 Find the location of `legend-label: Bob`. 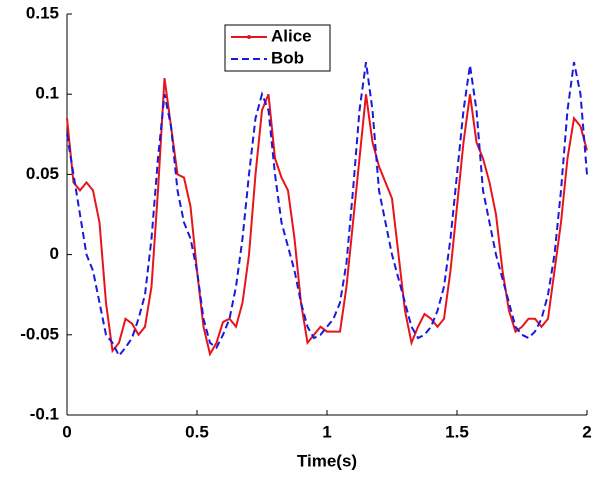

legend-label: Bob is located at coordinates (287, 57).